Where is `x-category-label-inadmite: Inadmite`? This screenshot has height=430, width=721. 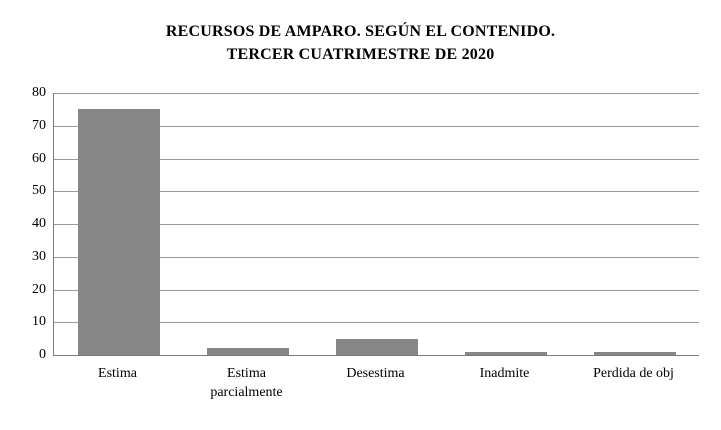 x-category-label-inadmite: Inadmite is located at coordinates (504, 373).